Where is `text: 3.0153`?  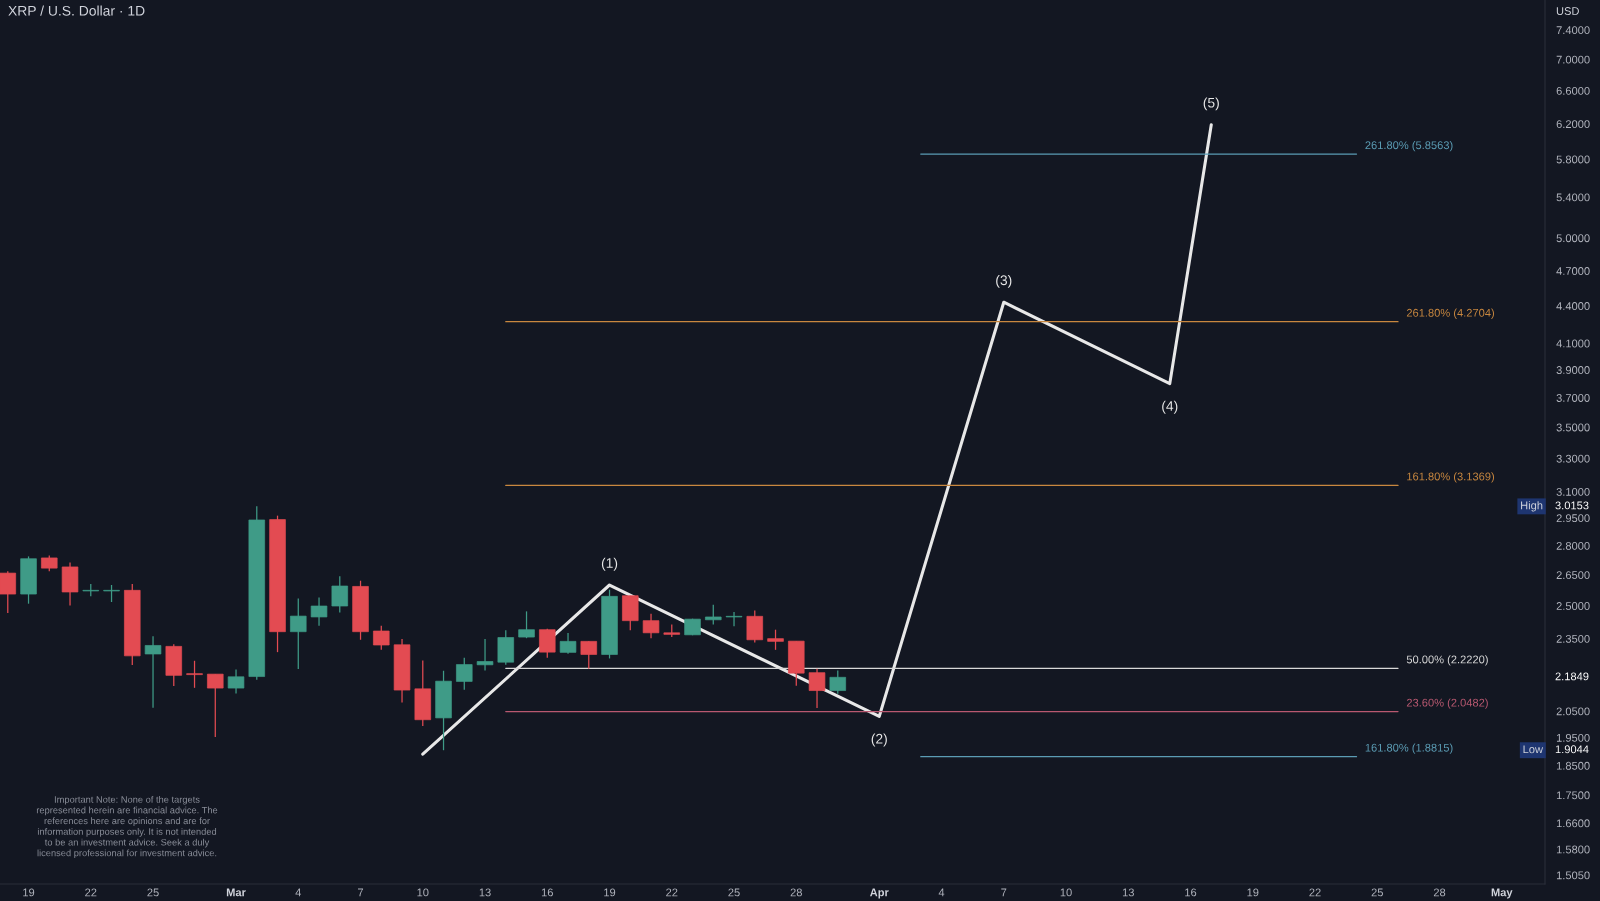
text: 3.0153 is located at coordinates (1572, 505).